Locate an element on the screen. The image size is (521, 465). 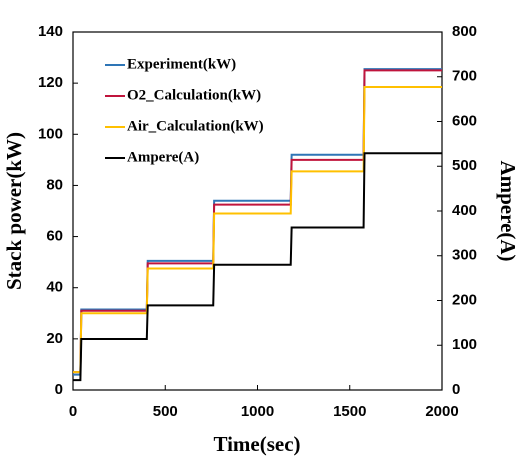
y2-tick-label: 0 is located at coordinates (456, 389).